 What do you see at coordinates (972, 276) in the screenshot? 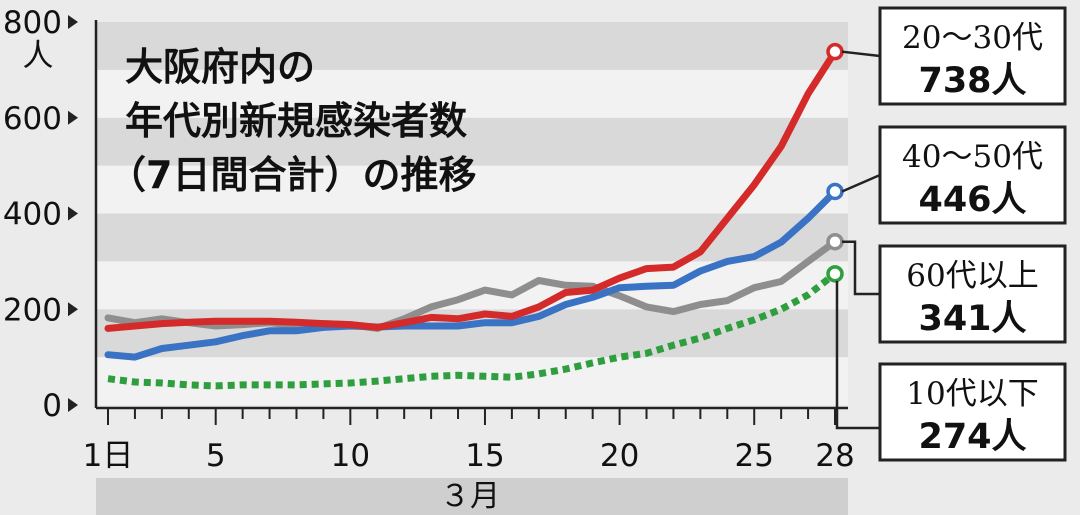
I see `callout-series-name: 60代以上` at bounding box center [972, 276].